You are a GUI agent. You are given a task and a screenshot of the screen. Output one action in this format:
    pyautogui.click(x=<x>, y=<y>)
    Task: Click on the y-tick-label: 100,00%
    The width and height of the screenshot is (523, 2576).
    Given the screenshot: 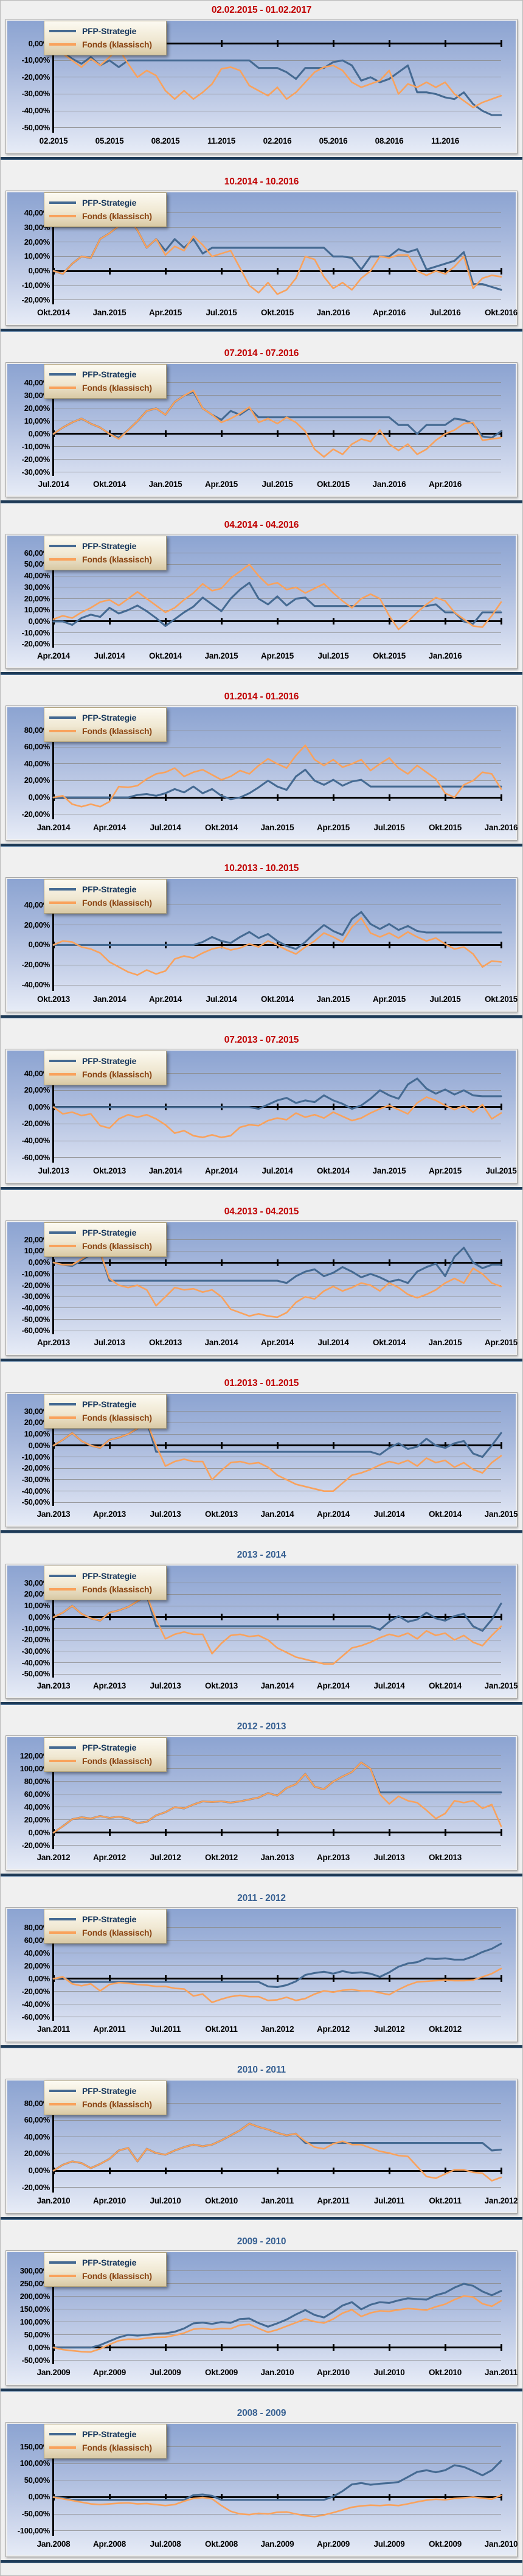 What is the action you would take?
    pyautogui.click(x=35, y=1768)
    